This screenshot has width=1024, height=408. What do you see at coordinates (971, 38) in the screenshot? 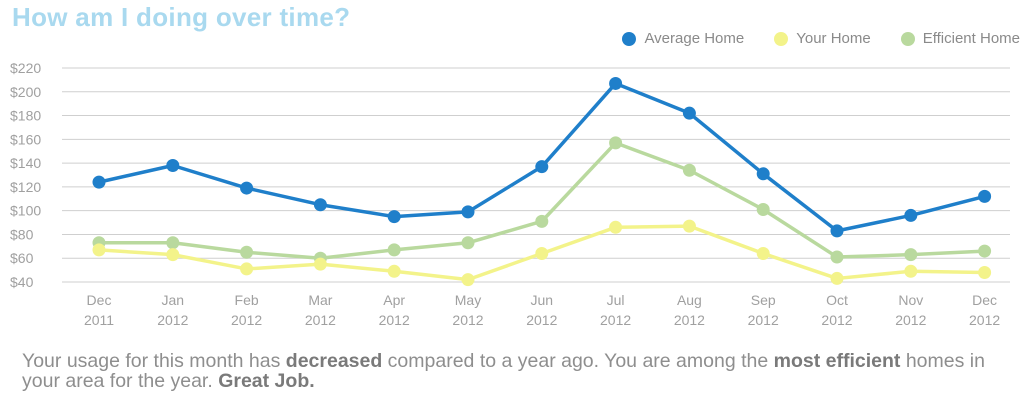
I see `legend-label-efficient-home: Efficient Home` at bounding box center [971, 38].